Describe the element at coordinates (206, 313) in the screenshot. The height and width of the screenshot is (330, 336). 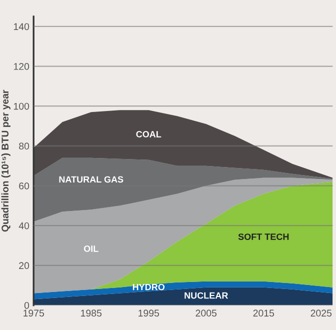
I see `x-tick-label: 2005` at that location.